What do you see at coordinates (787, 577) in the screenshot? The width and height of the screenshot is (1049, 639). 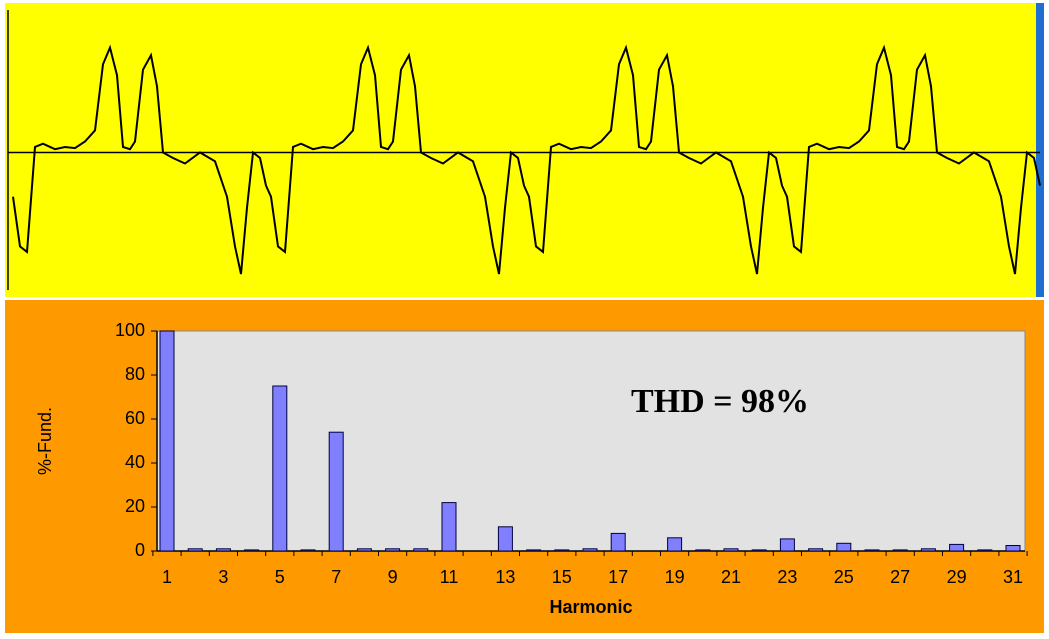 I see `x-tick-label: 23` at bounding box center [787, 577].